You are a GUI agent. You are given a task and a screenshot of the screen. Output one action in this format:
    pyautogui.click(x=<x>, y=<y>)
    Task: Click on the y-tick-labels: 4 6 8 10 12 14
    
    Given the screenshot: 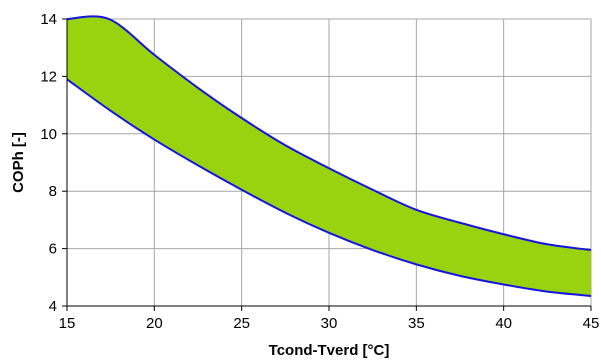 What is the action you would take?
    pyautogui.click(x=48, y=163)
    